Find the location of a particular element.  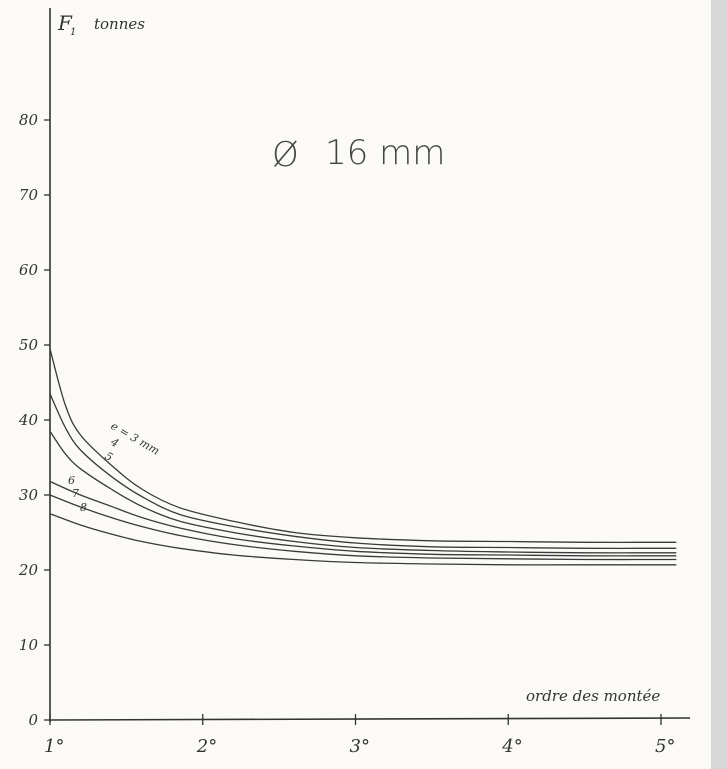

y-tick-label: 0 is located at coordinates (33, 720).